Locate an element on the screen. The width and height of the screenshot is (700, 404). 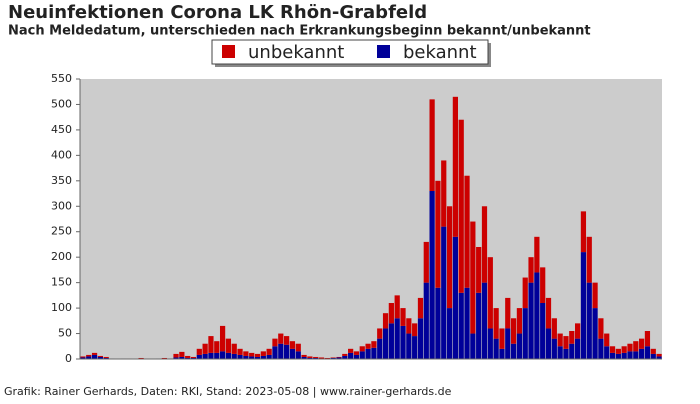
y-tick-label: 200 is located at coordinates (61, 256).